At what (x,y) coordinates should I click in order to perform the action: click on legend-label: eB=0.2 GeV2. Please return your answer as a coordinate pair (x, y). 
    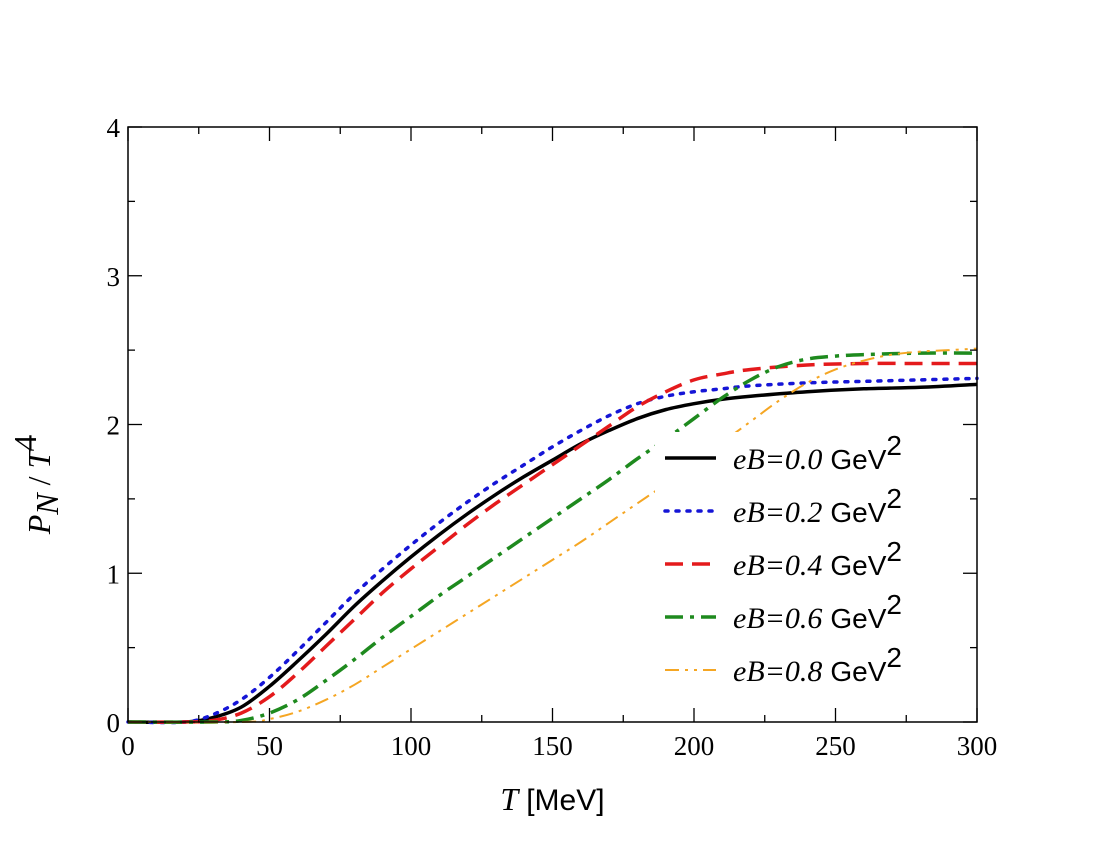
    Looking at the image, I should click on (817, 506).